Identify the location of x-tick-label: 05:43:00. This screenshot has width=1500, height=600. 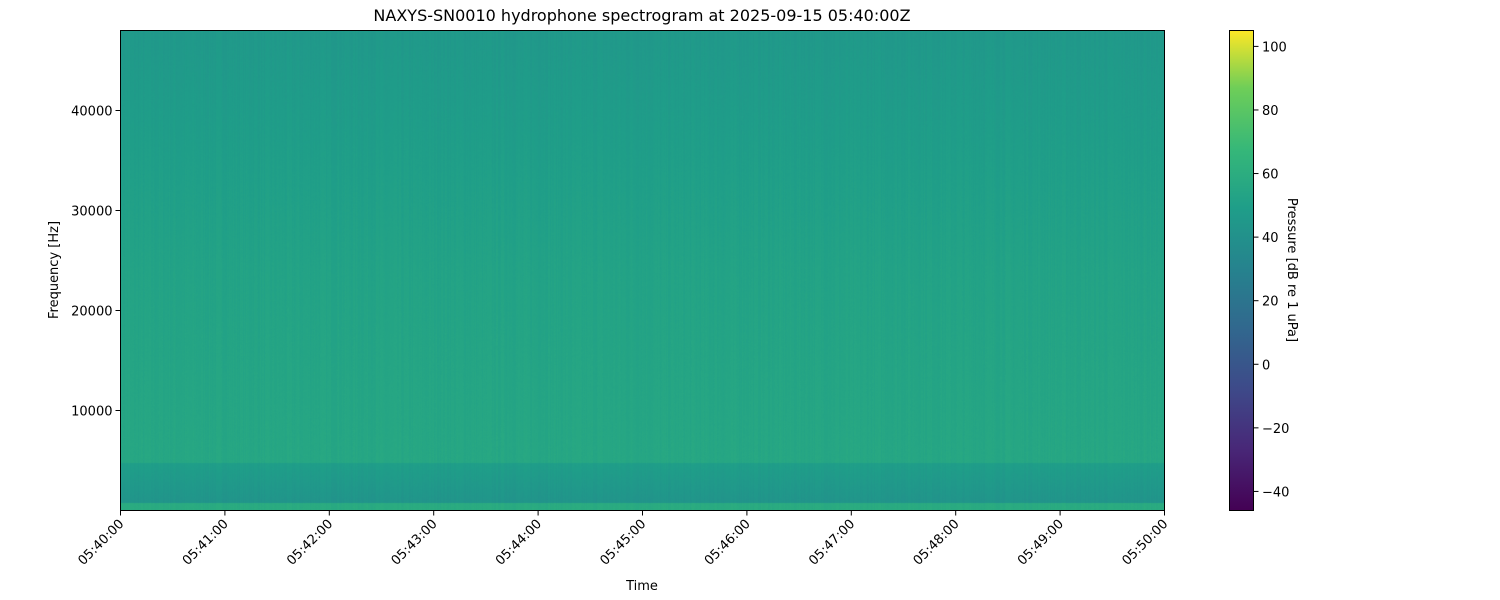
(415, 543).